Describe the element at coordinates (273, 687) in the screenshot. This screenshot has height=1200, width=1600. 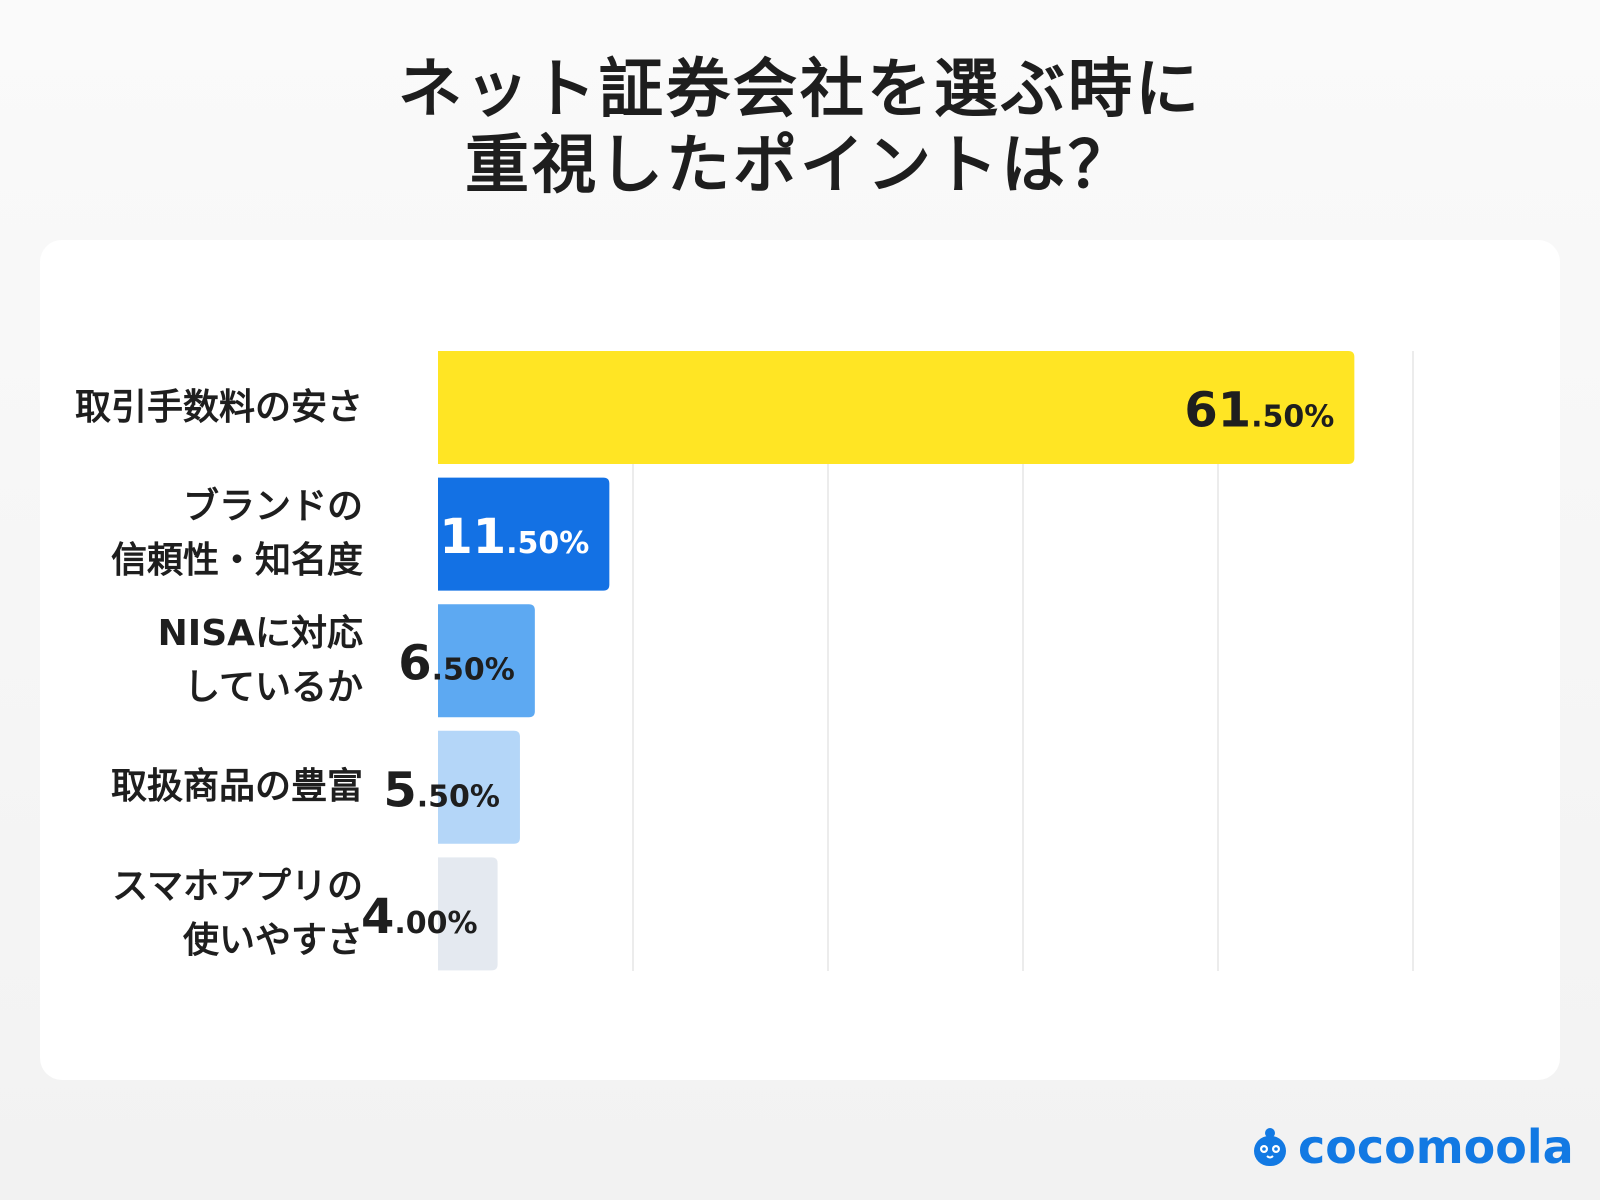
I see `category-label-line: しているか` at that location.